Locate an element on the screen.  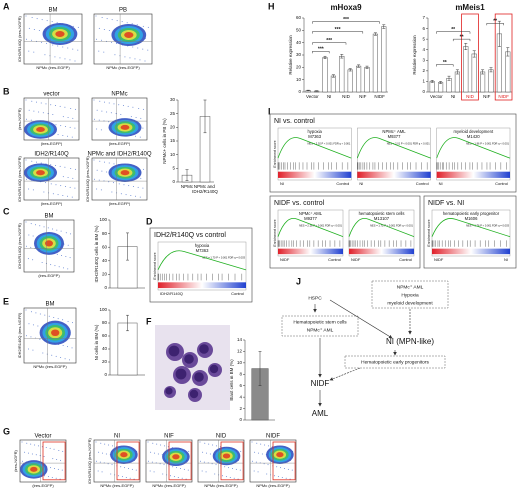
phenotype-label: IDH2/R140Q is located at coordinates (171, 293).